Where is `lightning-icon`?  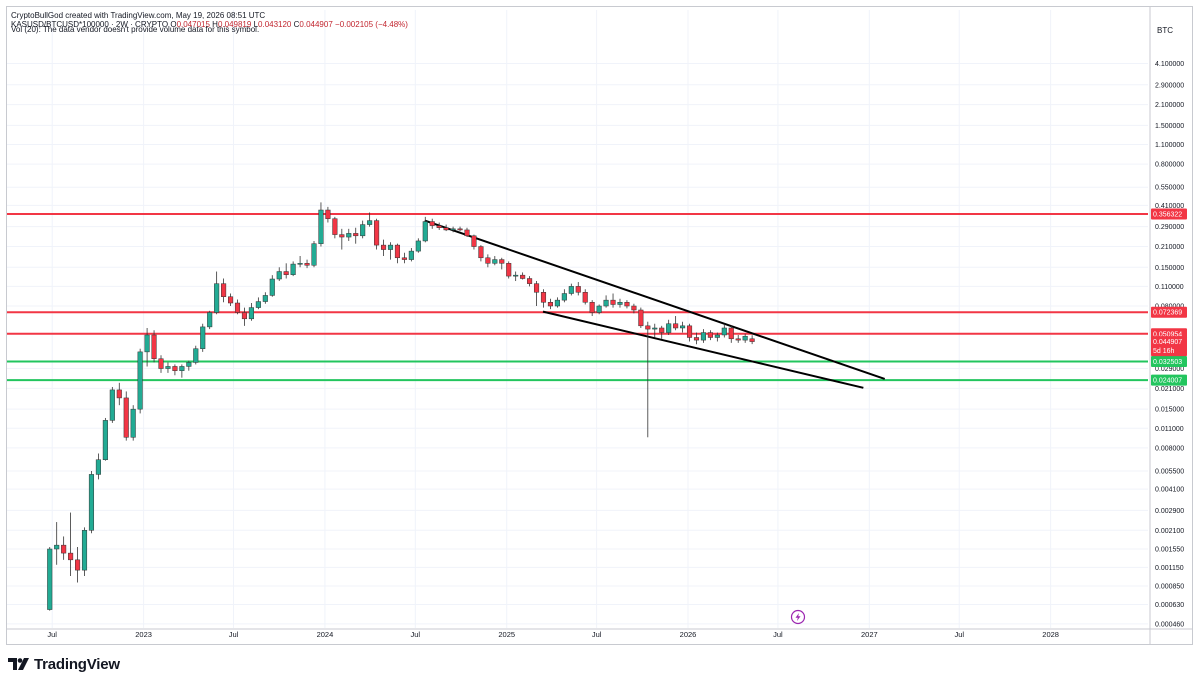 lightning-icon is located at coordinates (798, 617).